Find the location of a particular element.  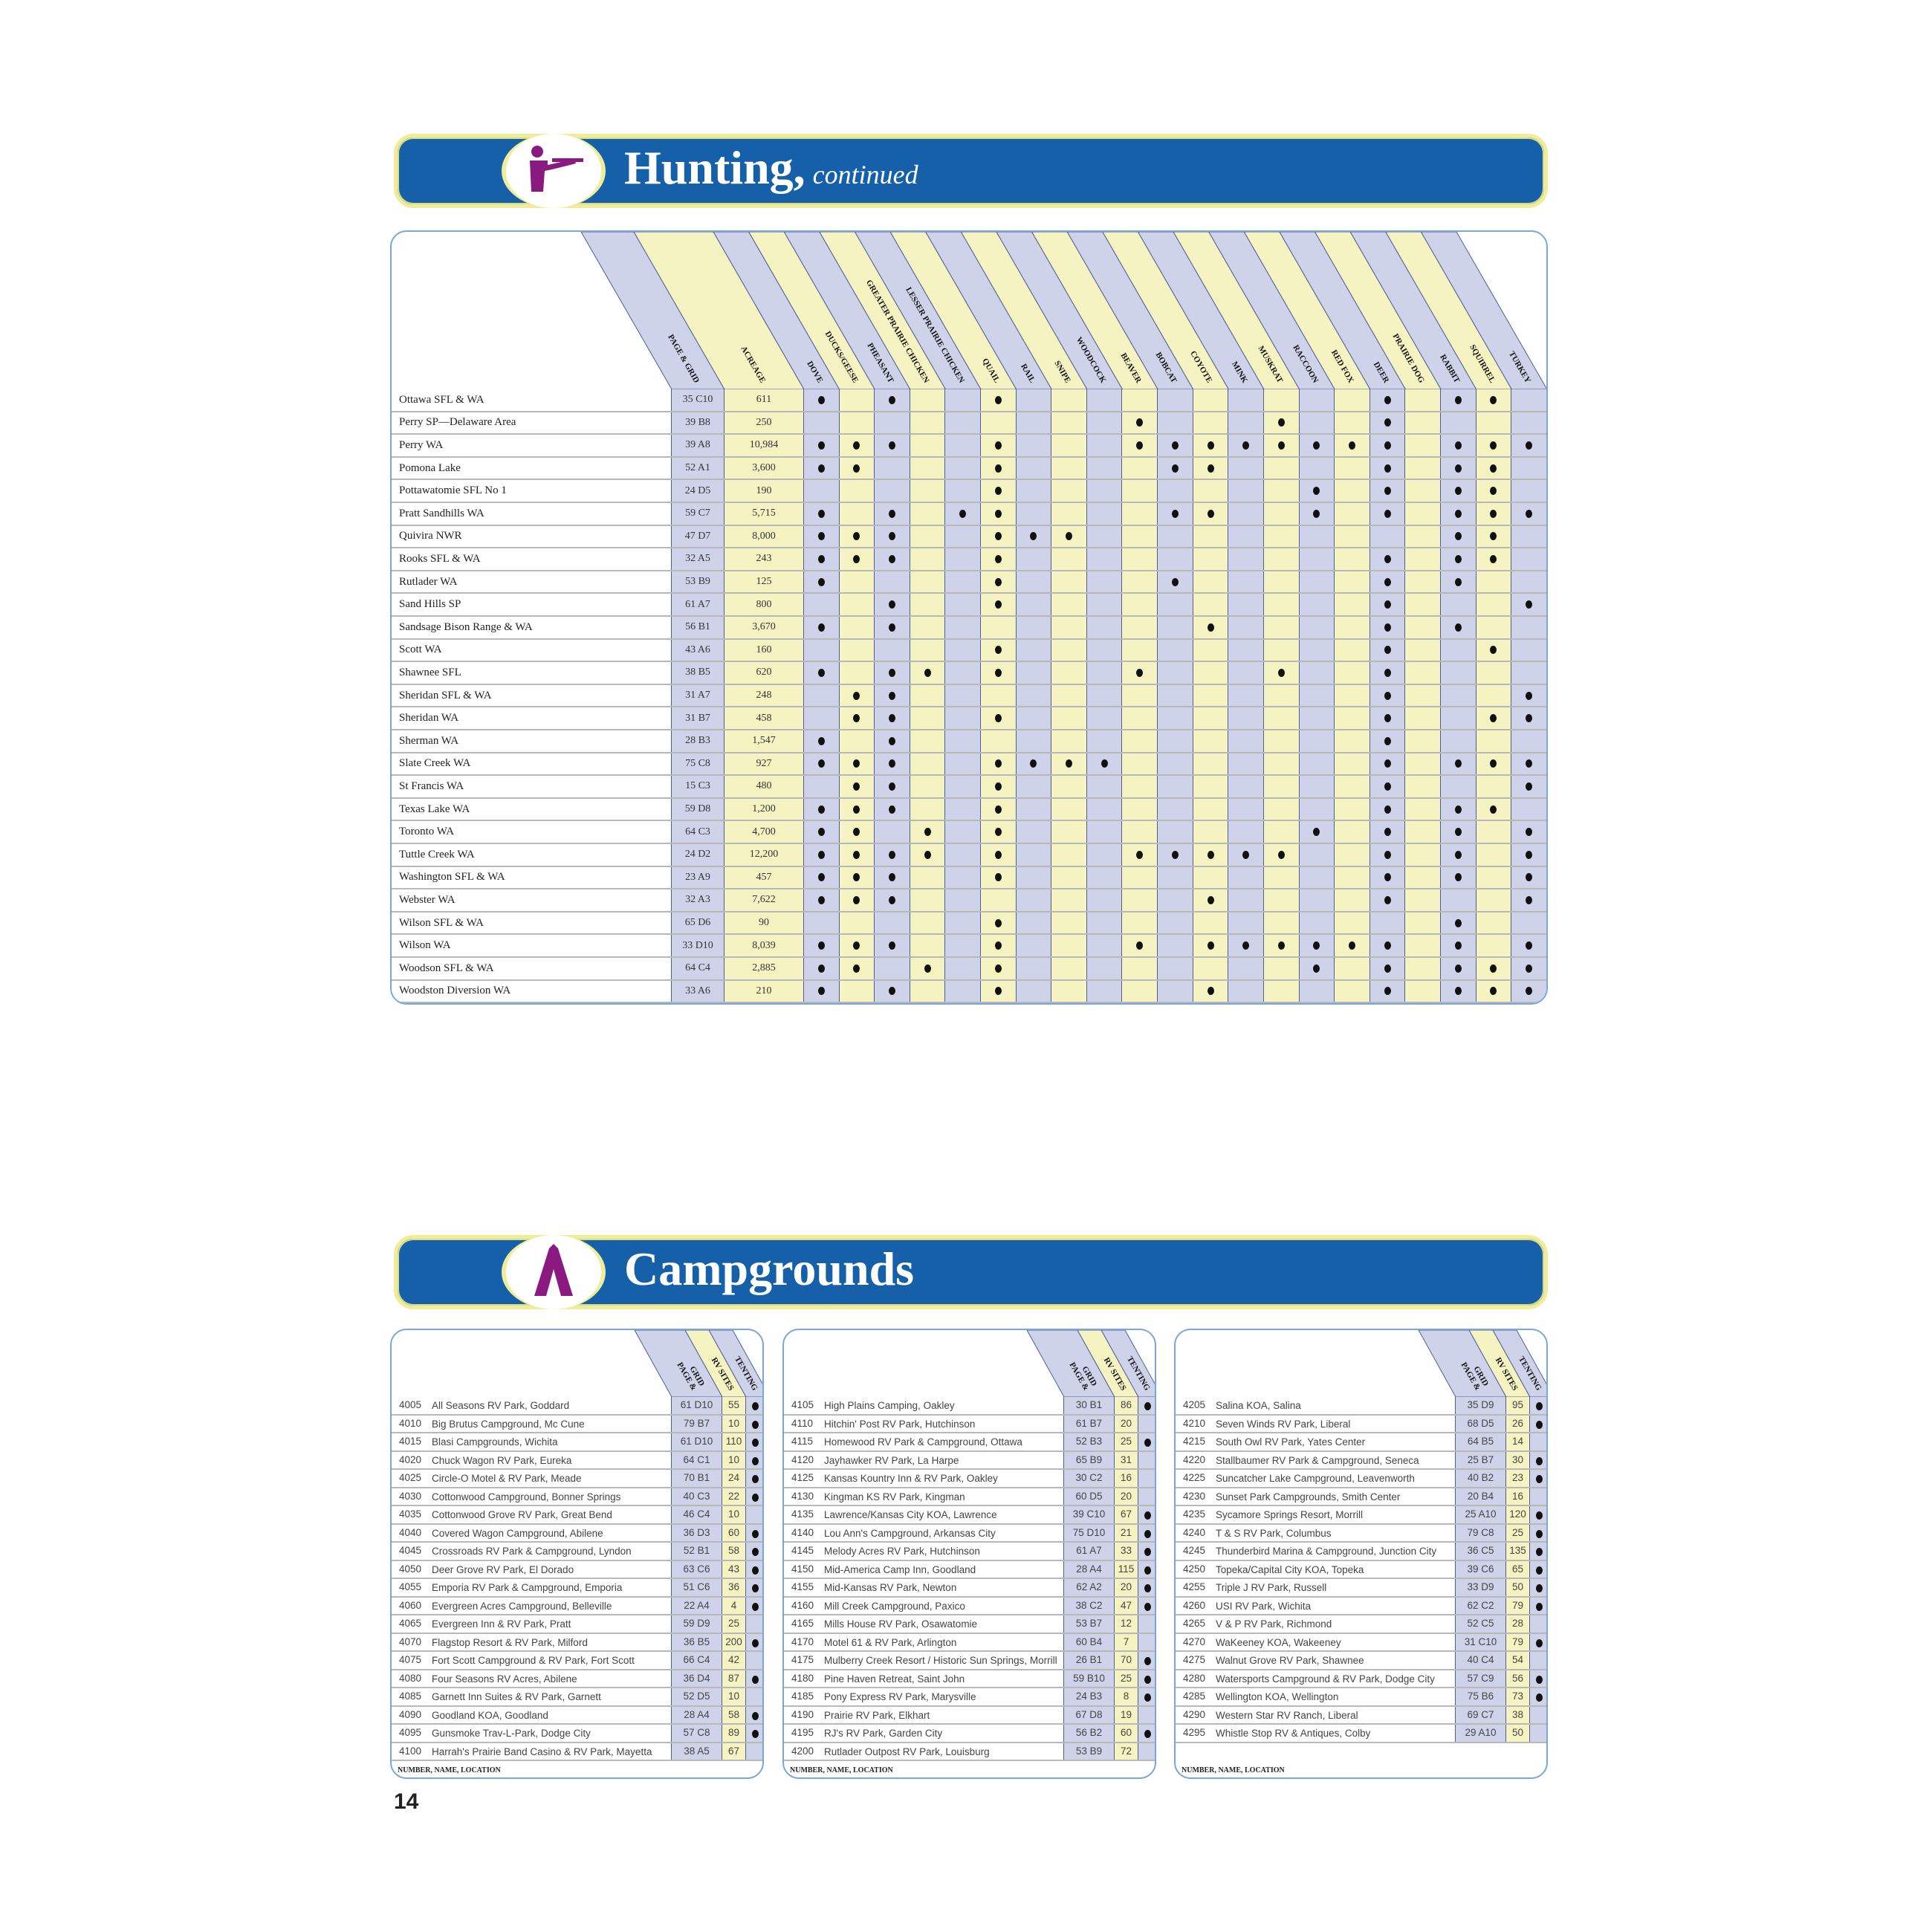

page-grid-cell: 39 B8 is located at coordinates (698, 423).